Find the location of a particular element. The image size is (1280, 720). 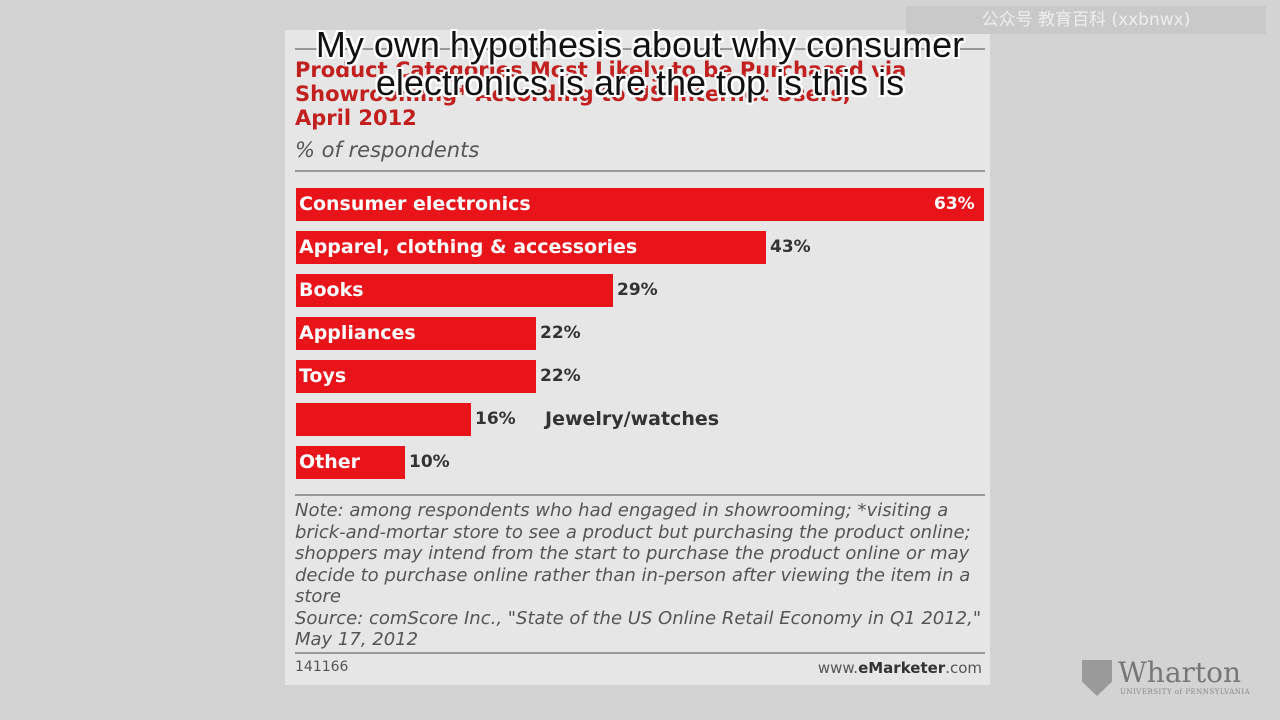

chart-title-line: April 2012 is located at coordinates (356, 118).